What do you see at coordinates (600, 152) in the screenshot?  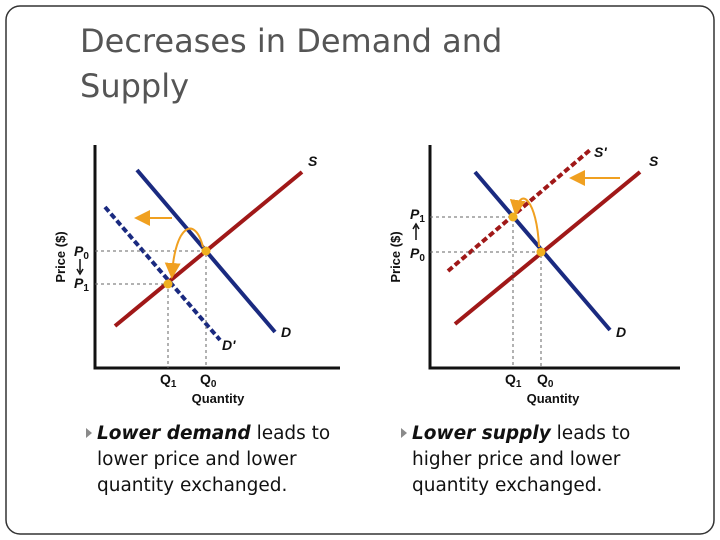 I see `curve-label: S'` at bounding box center [600, 152].